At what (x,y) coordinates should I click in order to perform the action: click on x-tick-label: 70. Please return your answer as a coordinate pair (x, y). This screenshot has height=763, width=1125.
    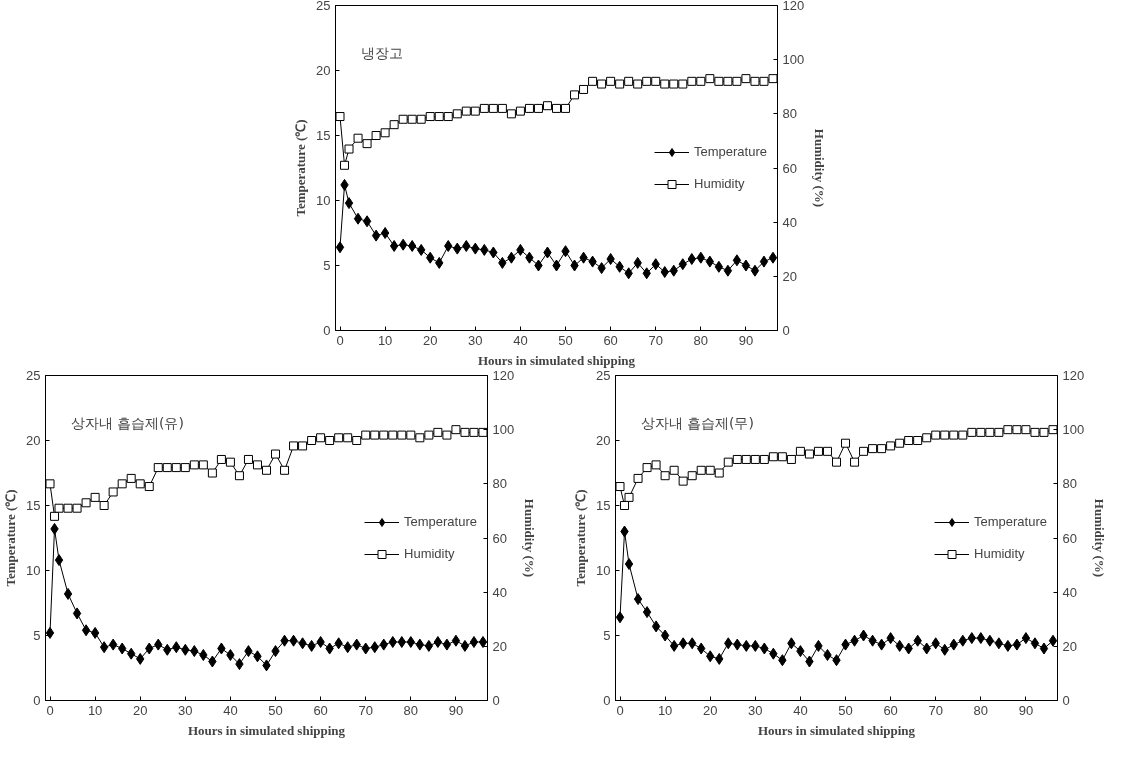
    Looking at the image, I should click on (655, 340).